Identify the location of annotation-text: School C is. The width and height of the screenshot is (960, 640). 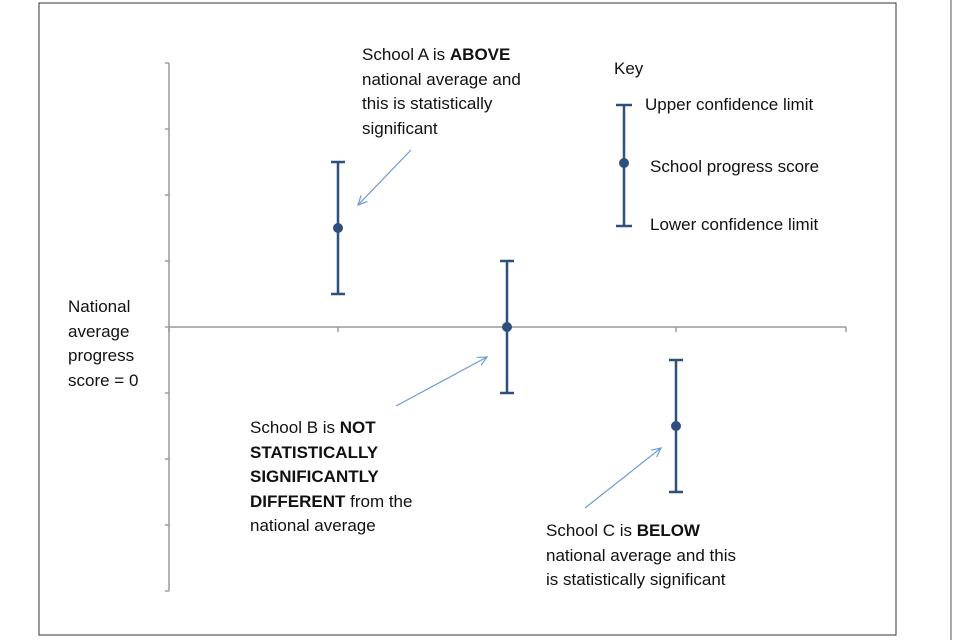
(591, 530).